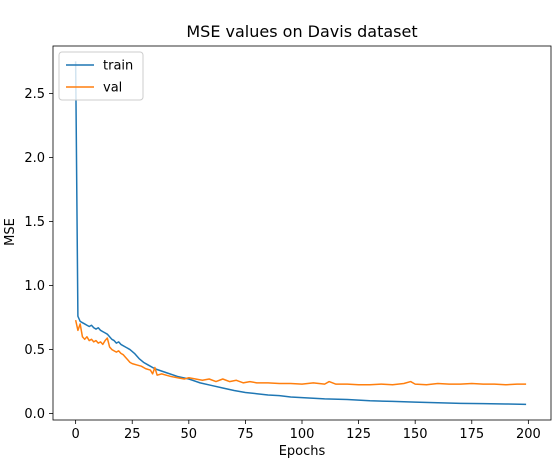 Image resolution: width=558 pixels, height=461 pixels. Describe the element at coordinates (302, 434) in the screenshot. I see `x-tick-label: 100` at that location.